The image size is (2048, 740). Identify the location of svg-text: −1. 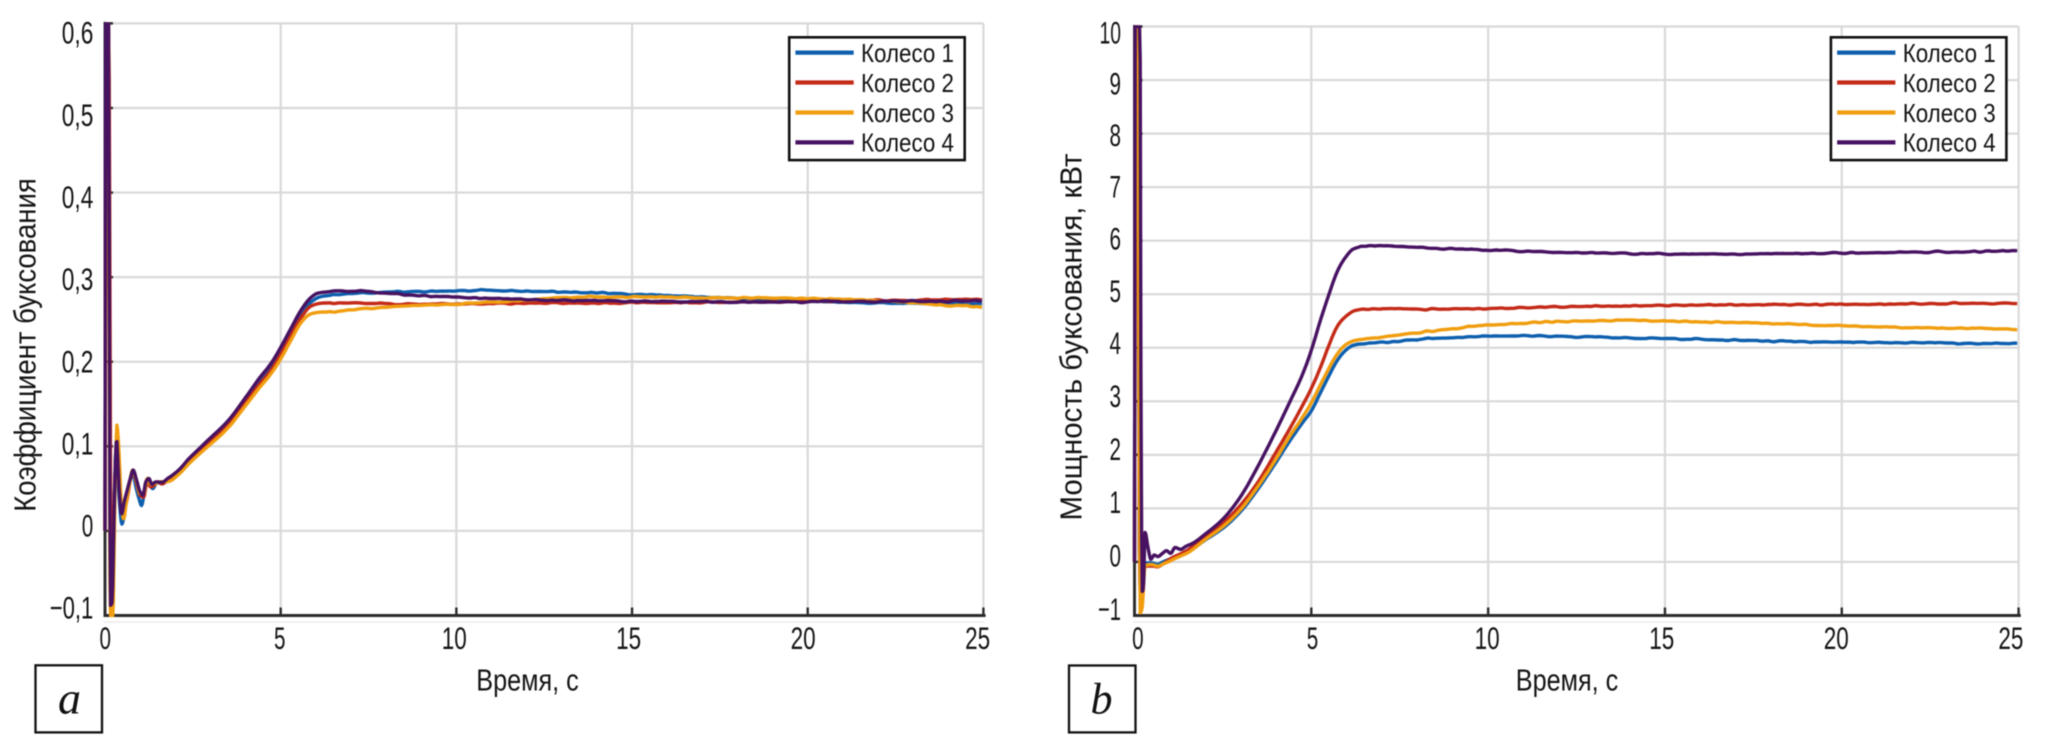
(1109, 609).